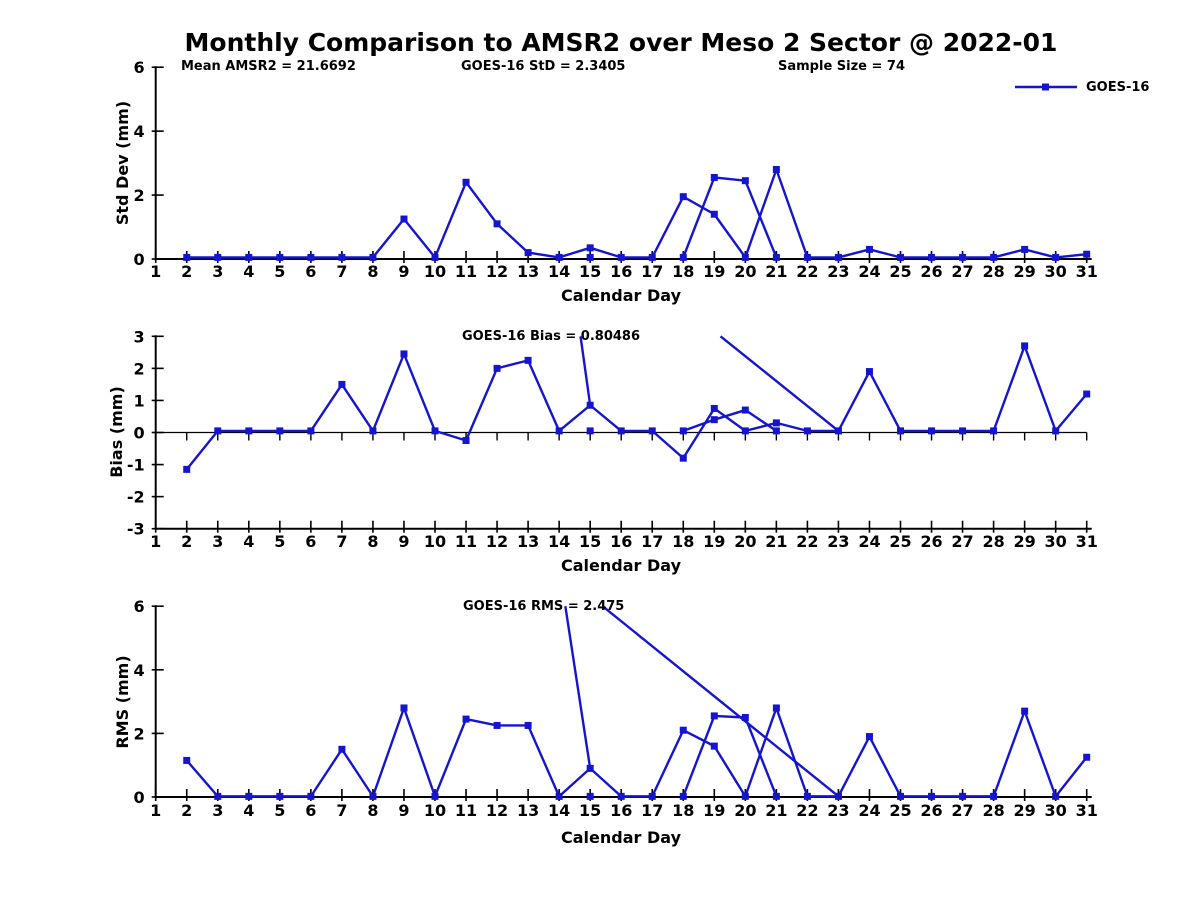 The image size is (1200, 900). I want to click on xlabel-calendar-day-3: Calendar Day, so click(621, 837).